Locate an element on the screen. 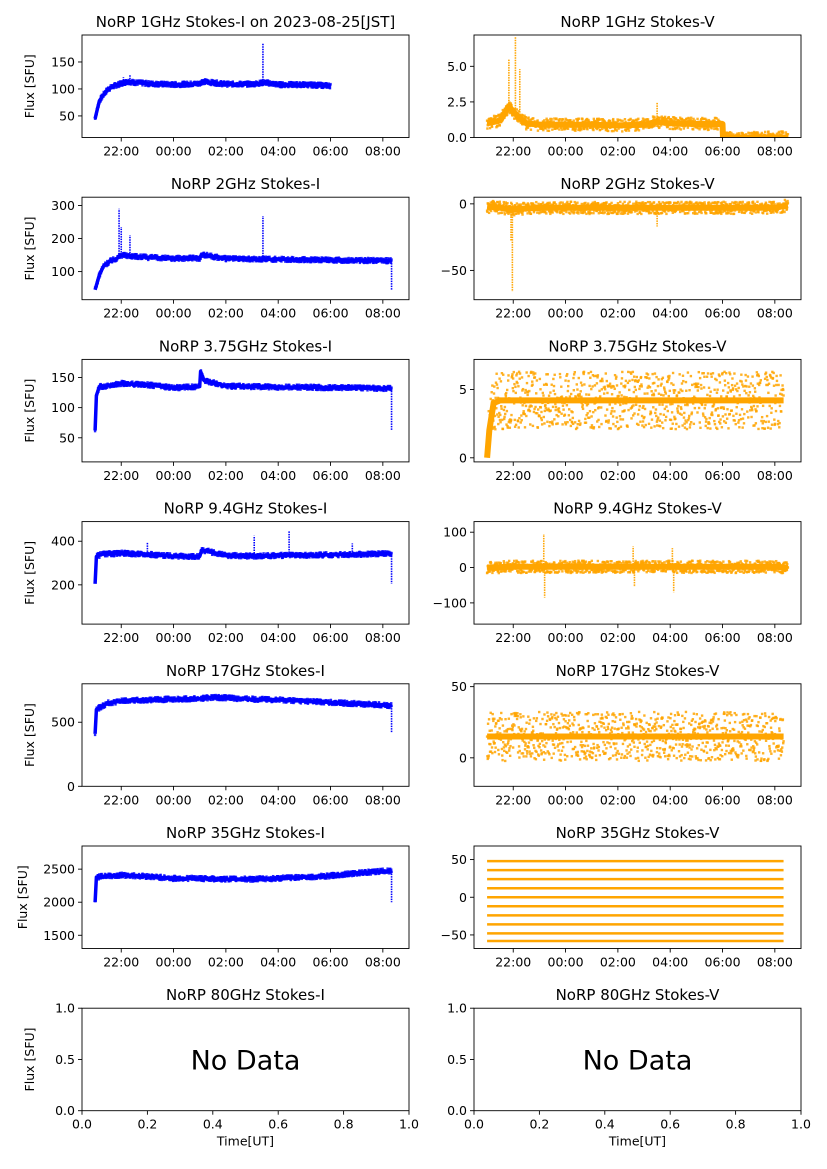  x-tick-label: 22:00 is located at coordinates (513, 313).